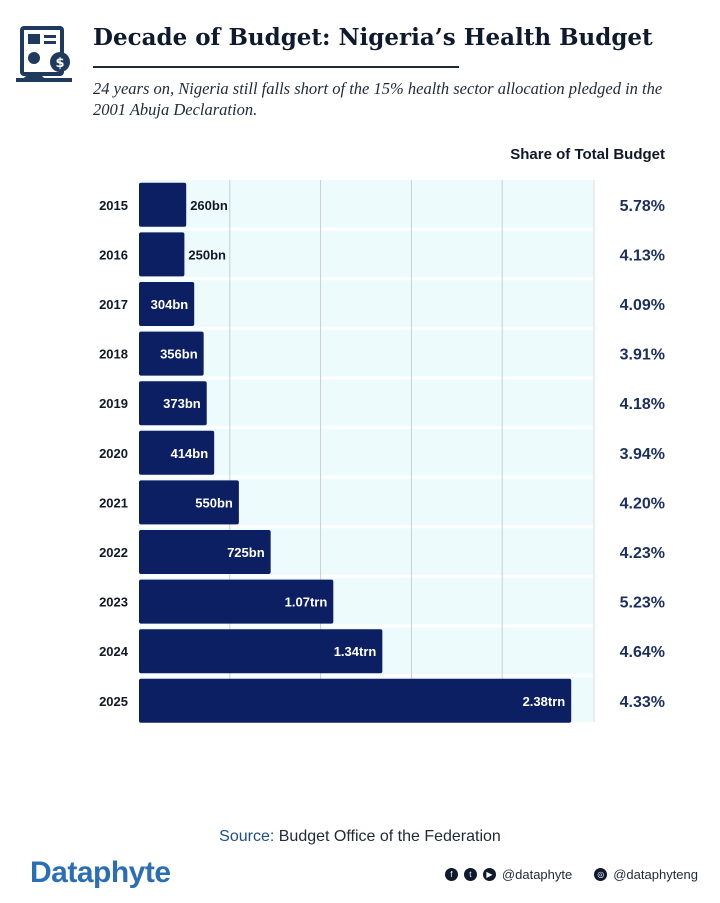 Image resolution: width=720 pixels, height=903 pixels. Describe the element at coordinates (642, 255) in the screenshot. I see `share-value-2016: 4.13%` at that location.